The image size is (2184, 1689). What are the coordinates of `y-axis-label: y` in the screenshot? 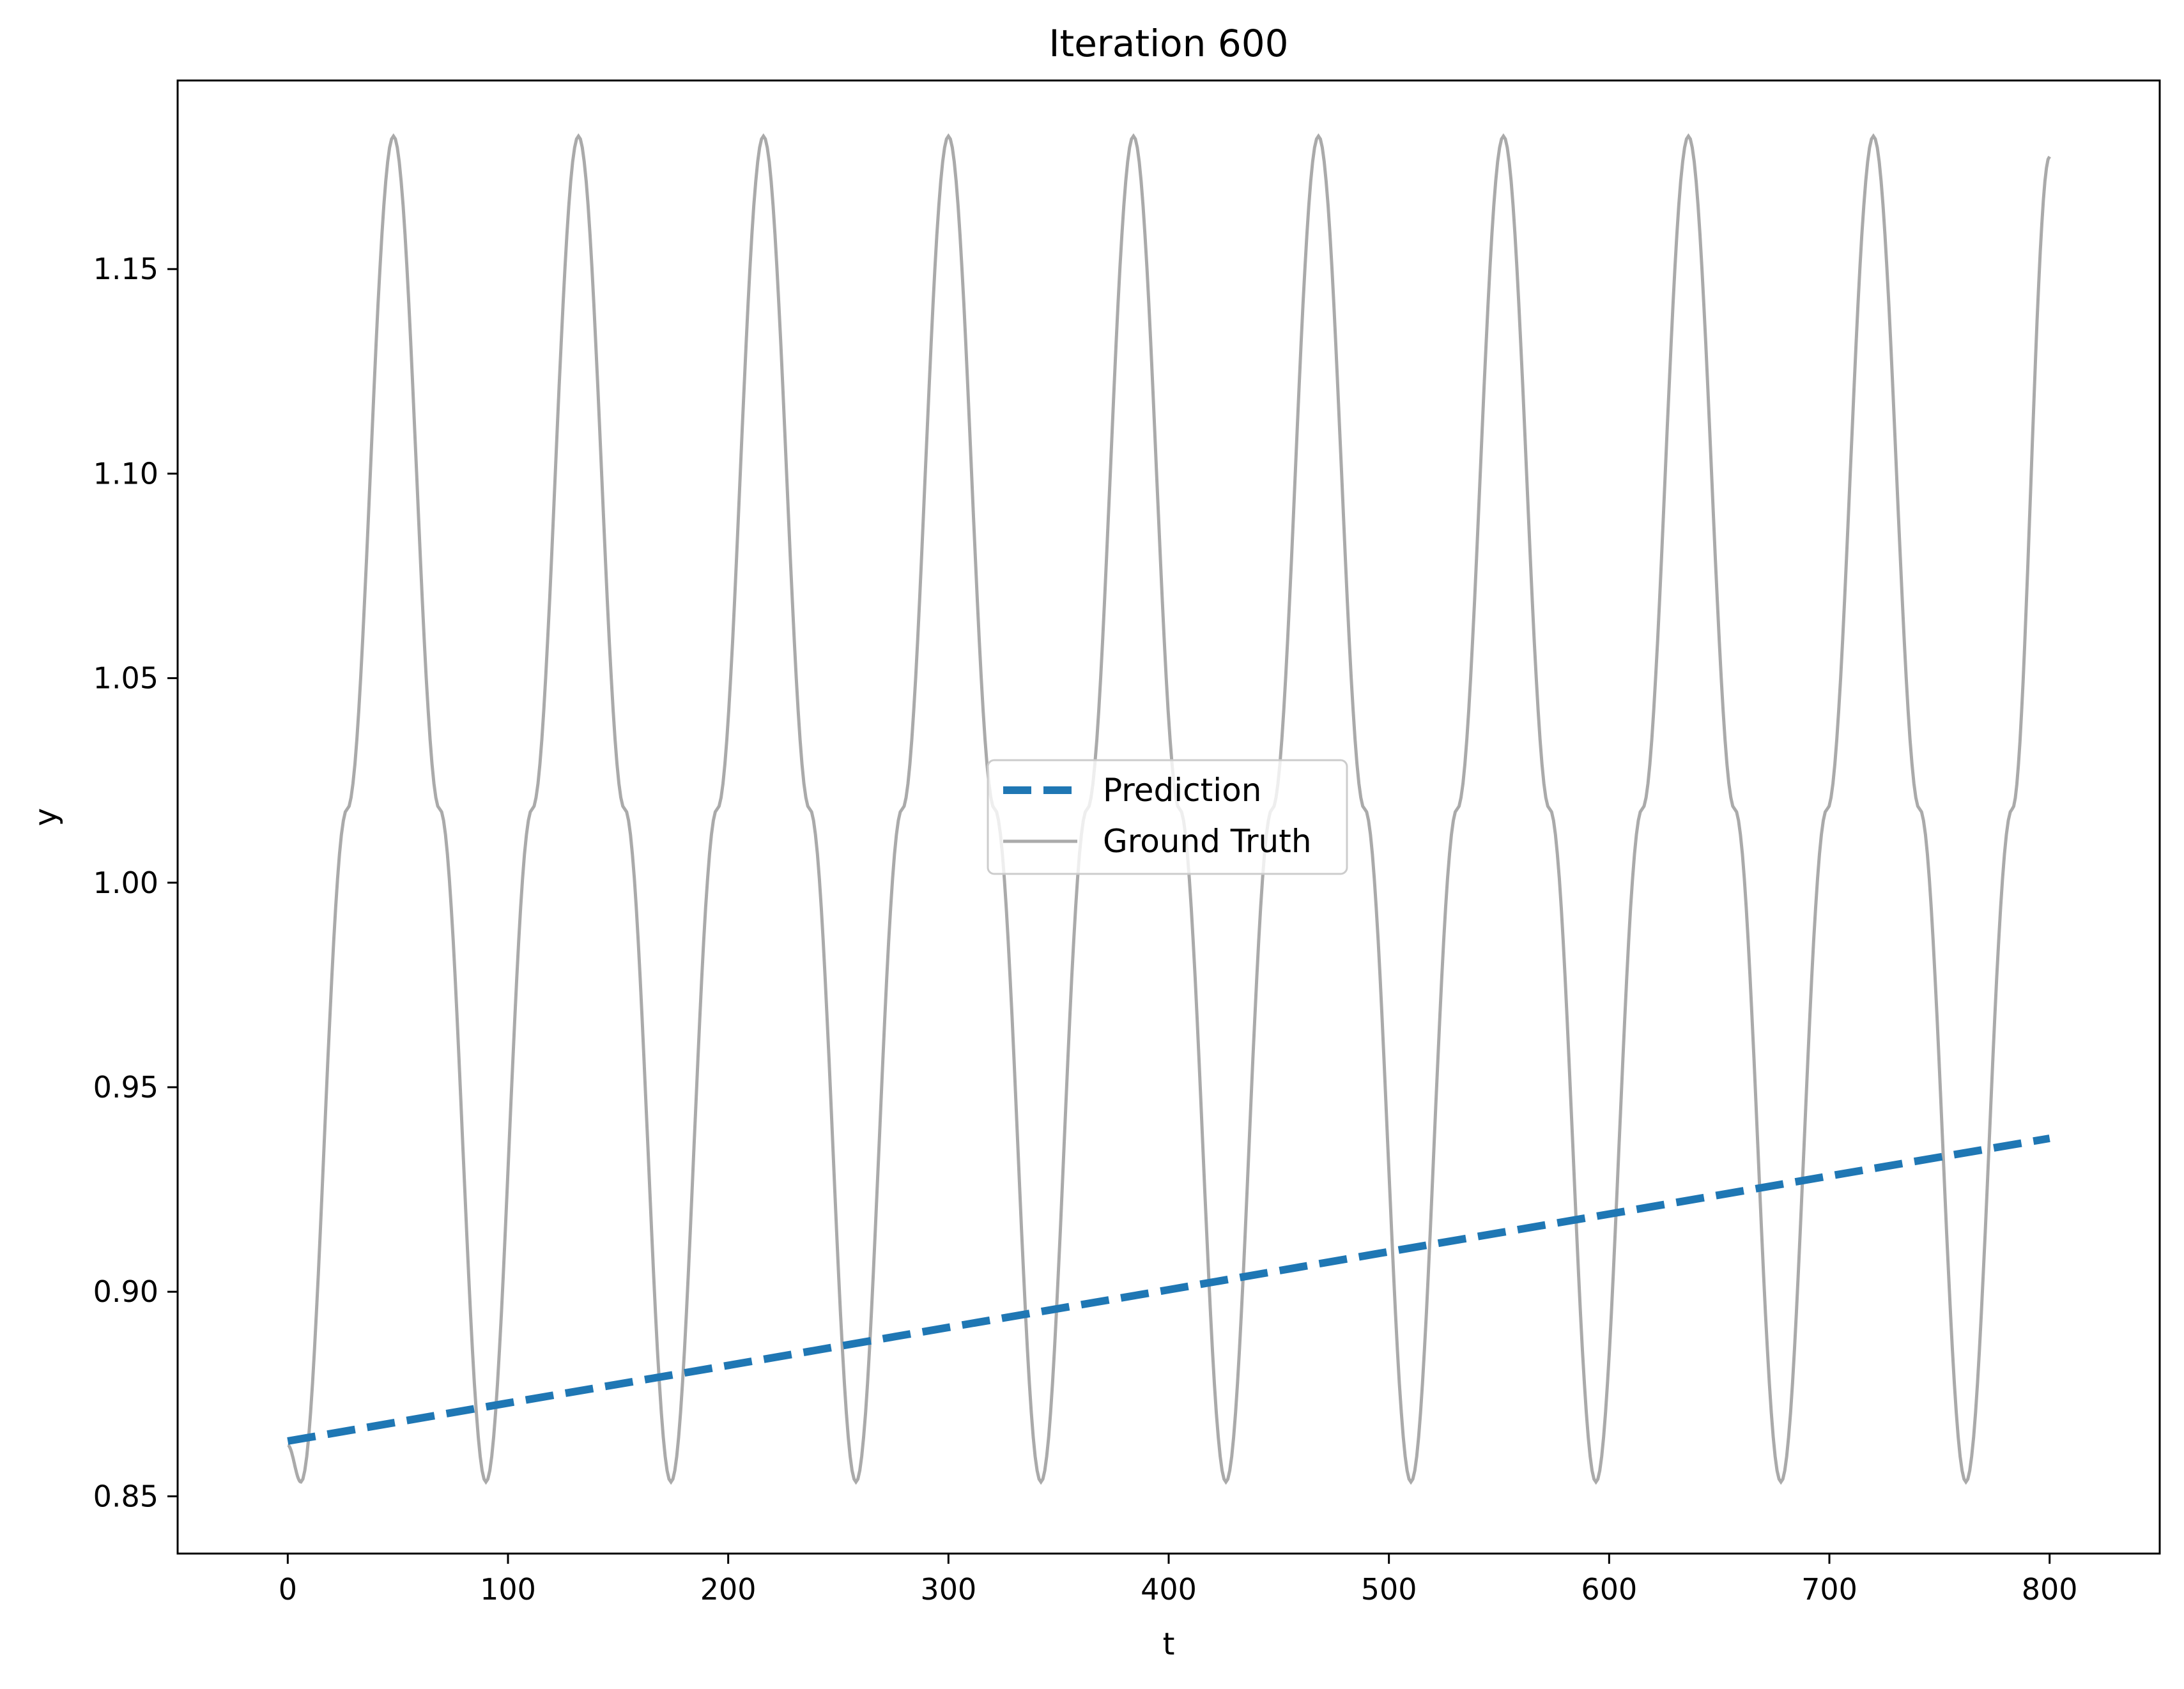 It's located at (46, 817).